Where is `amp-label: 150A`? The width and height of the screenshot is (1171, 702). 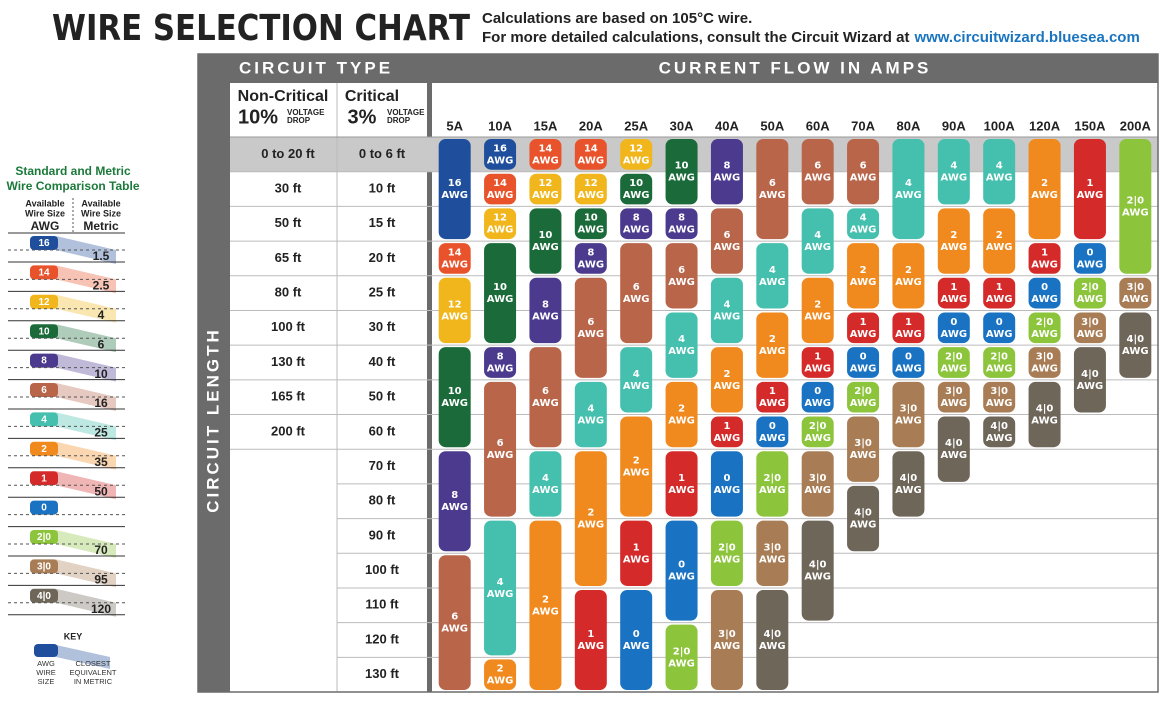 amp-label: 150A is located at coordinates (1090, 125).